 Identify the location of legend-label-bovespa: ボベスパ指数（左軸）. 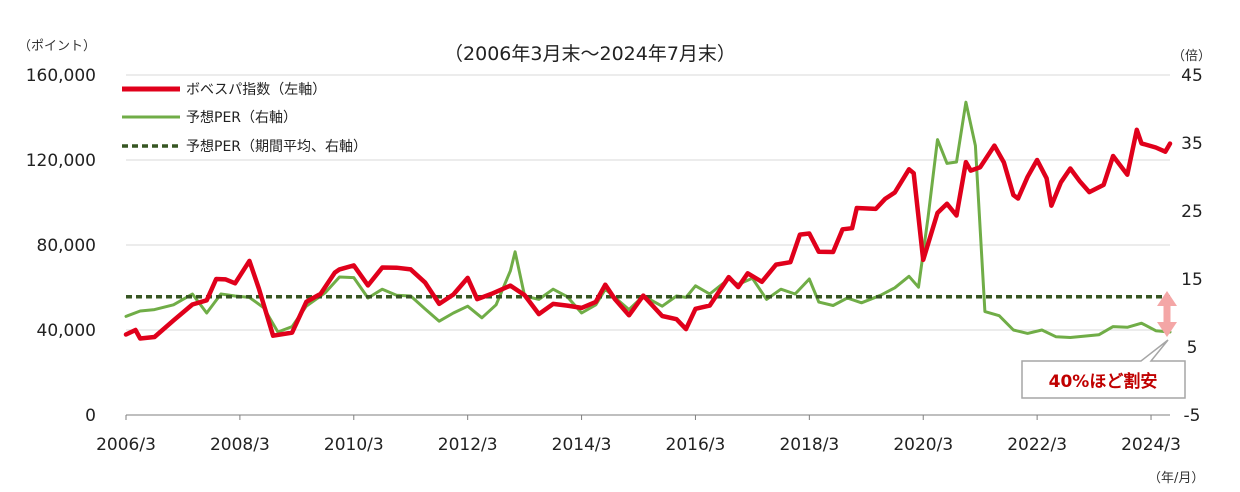
(256, 90).